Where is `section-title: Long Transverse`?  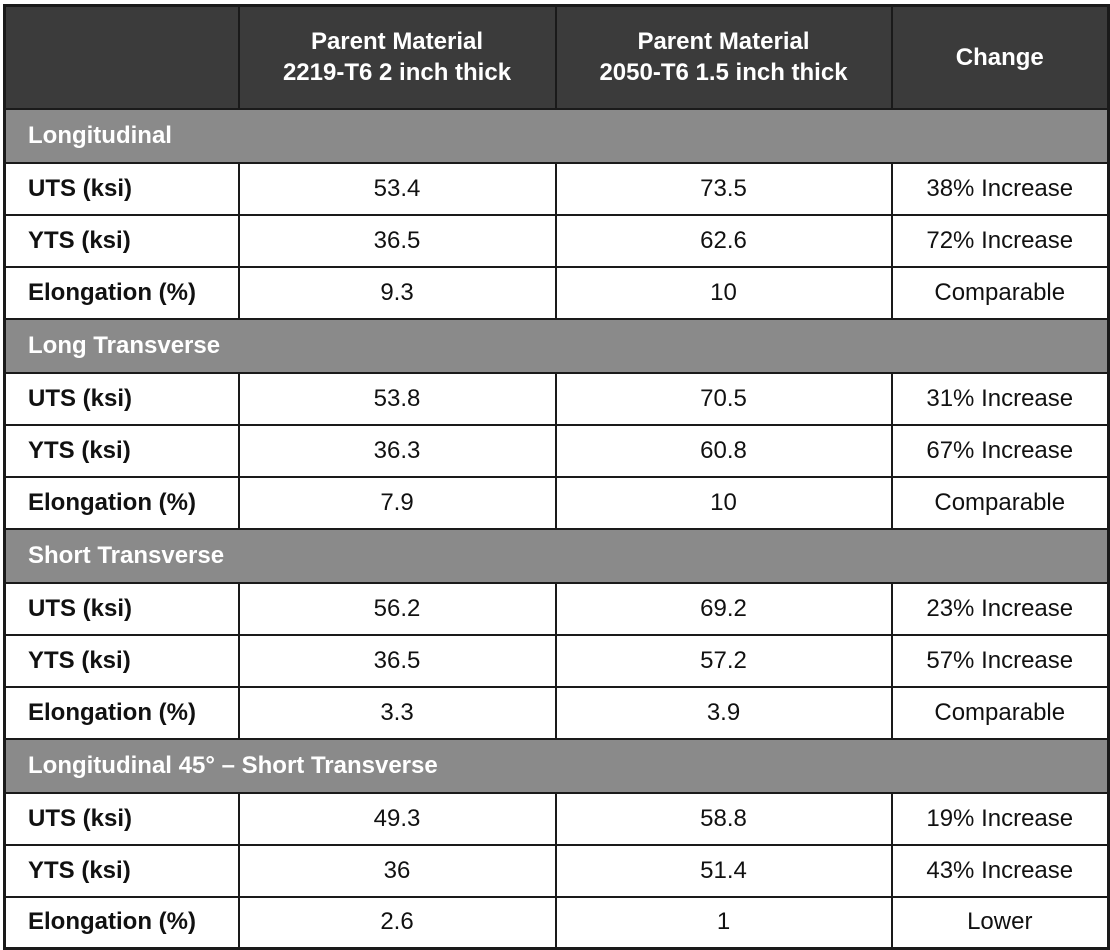
section-title: Long Transverse is located at coordinates (556, 345).